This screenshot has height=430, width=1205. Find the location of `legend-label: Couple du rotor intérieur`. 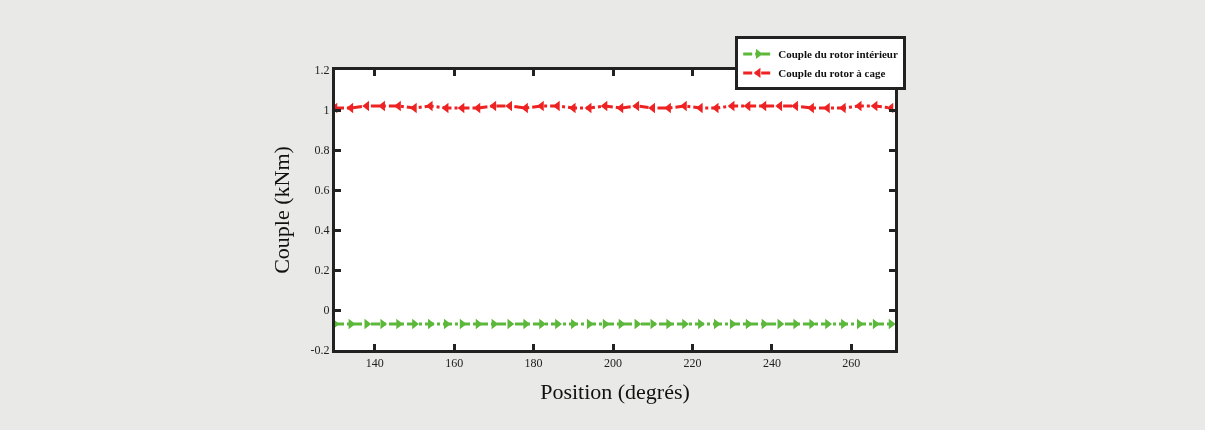

legend-label: Couple du rotor intérieur is located at coordinates (838, 54).